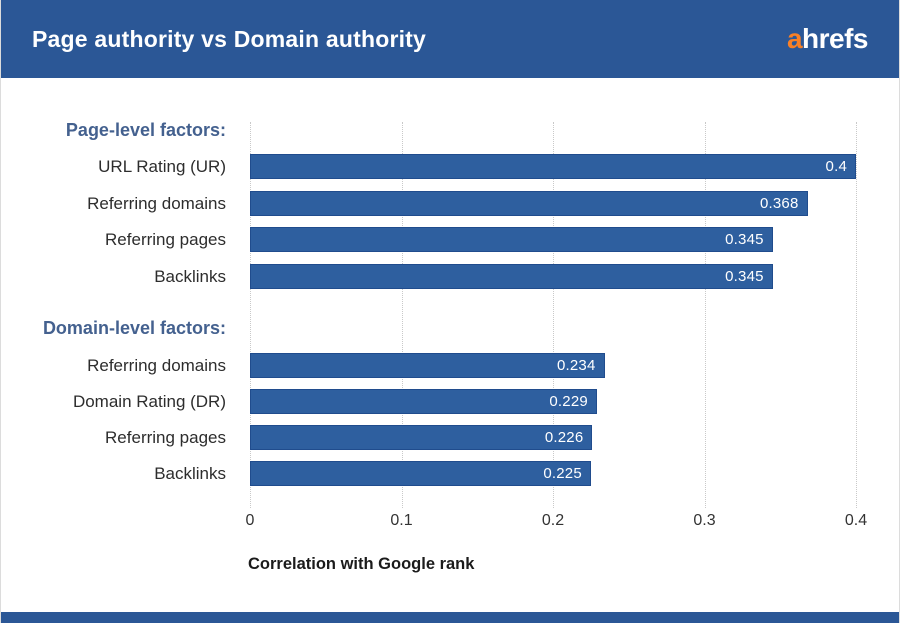 This screenshot has height=623, width=900. I want to click on group-heading: Domain-level factors:, so click(134, 328).